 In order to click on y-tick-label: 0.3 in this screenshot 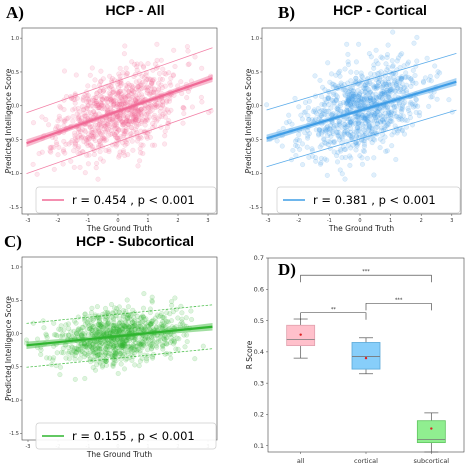, I will do `click(259, 383)`.